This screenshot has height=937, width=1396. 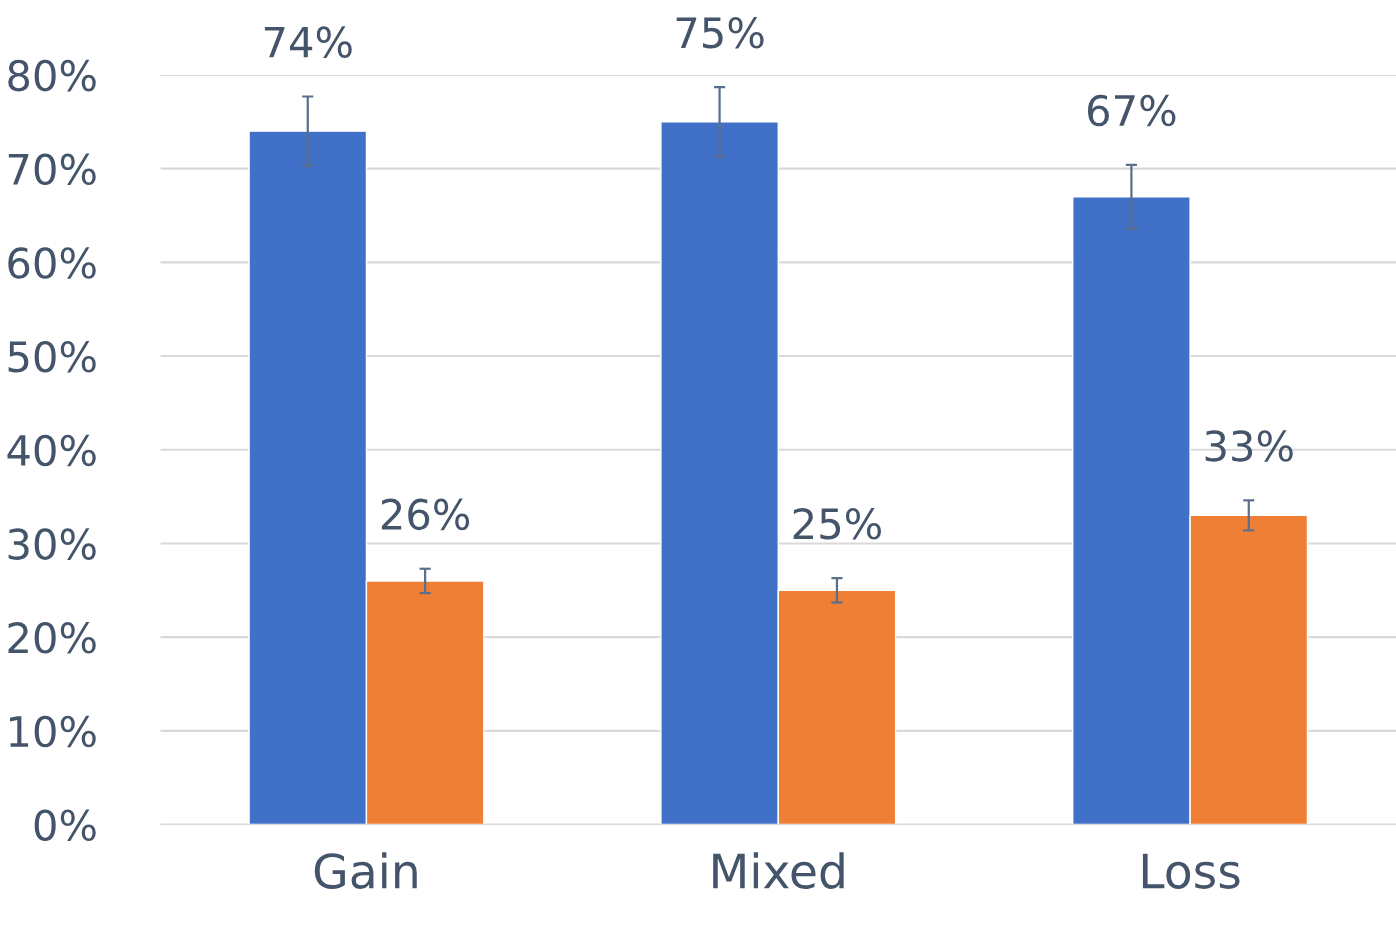 What do you see at coordinates (1132, 110) in the screenshot?
I see `data-label: 67%` at bounding box center [1132, 110].